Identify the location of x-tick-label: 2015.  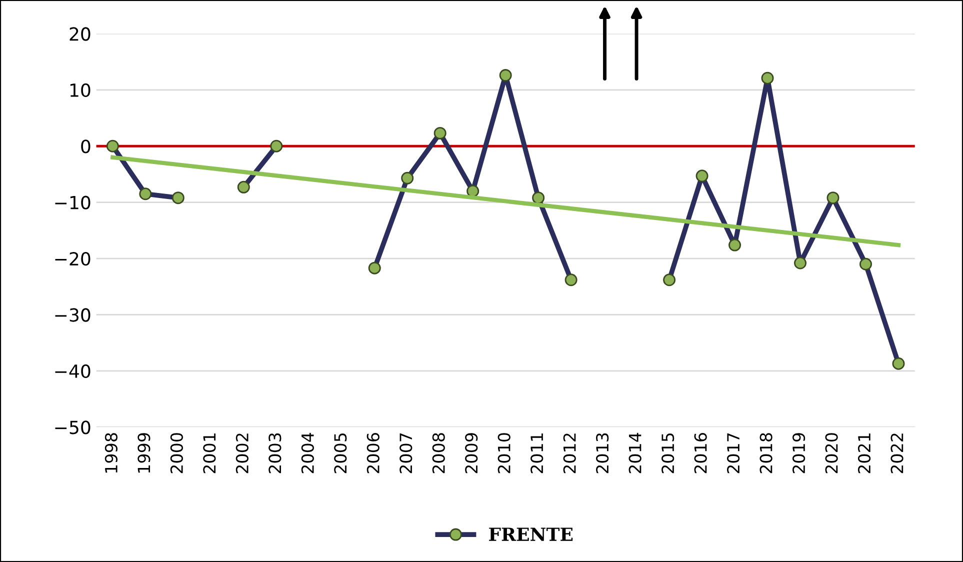
(668, 453).